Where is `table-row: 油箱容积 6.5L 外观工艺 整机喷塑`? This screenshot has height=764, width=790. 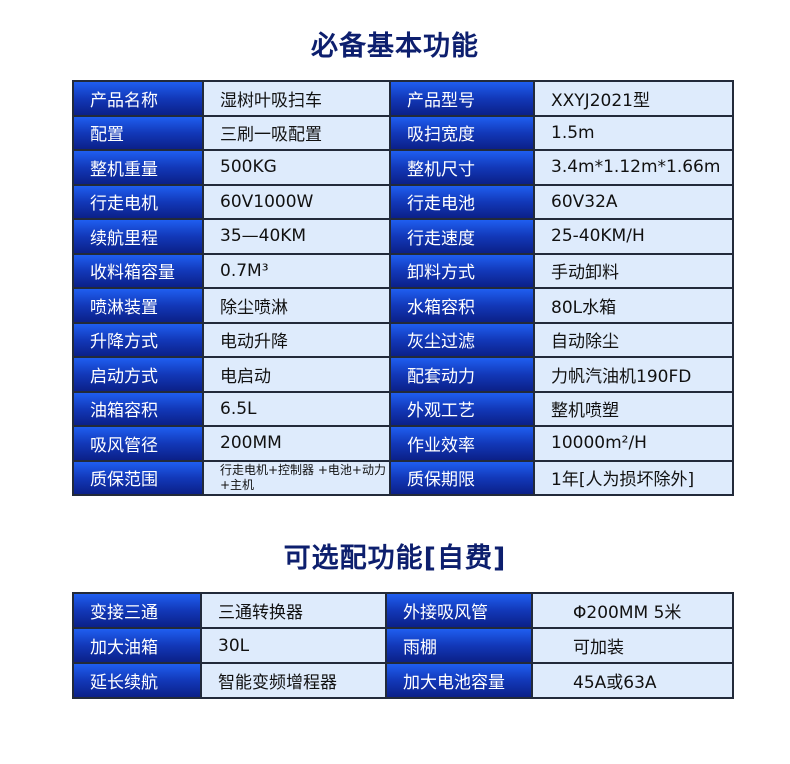
table-row: 油箱容积 6.5L 外观工艺 整机喷塑 is located at coordinates (403, 408).